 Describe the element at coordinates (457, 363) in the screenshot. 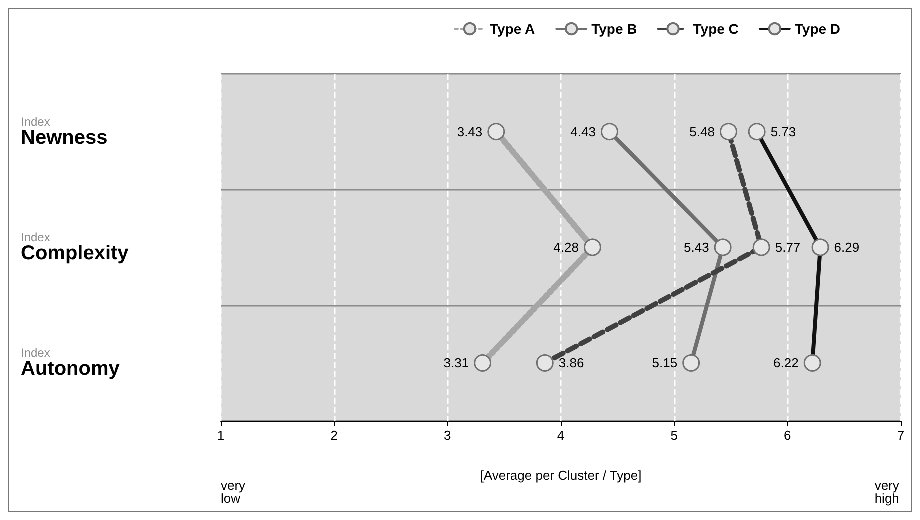

I see `data-label: 3.31` at that location.